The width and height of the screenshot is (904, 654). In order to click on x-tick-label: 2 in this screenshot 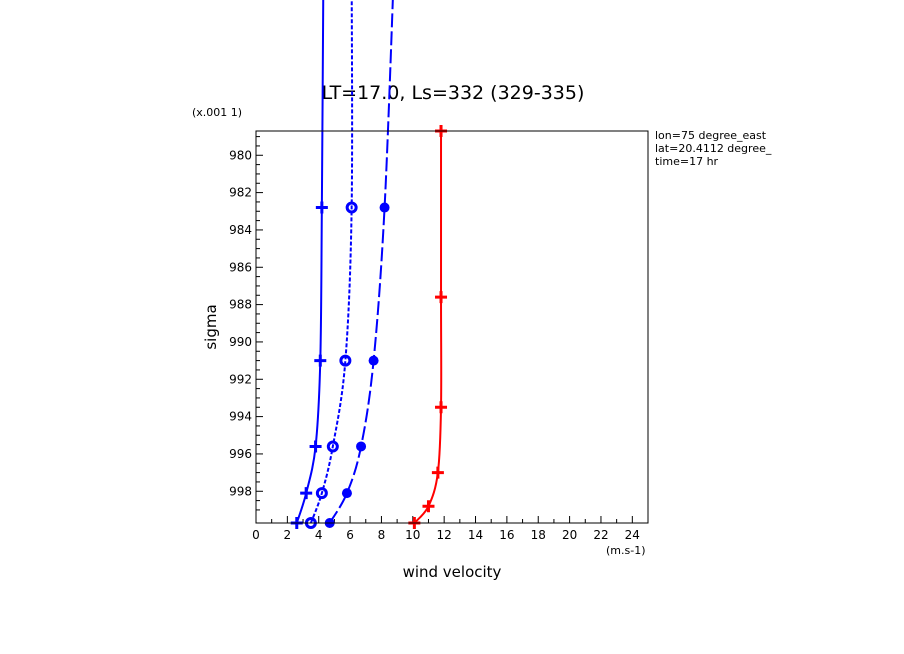, I will do `click(288, 535)`.